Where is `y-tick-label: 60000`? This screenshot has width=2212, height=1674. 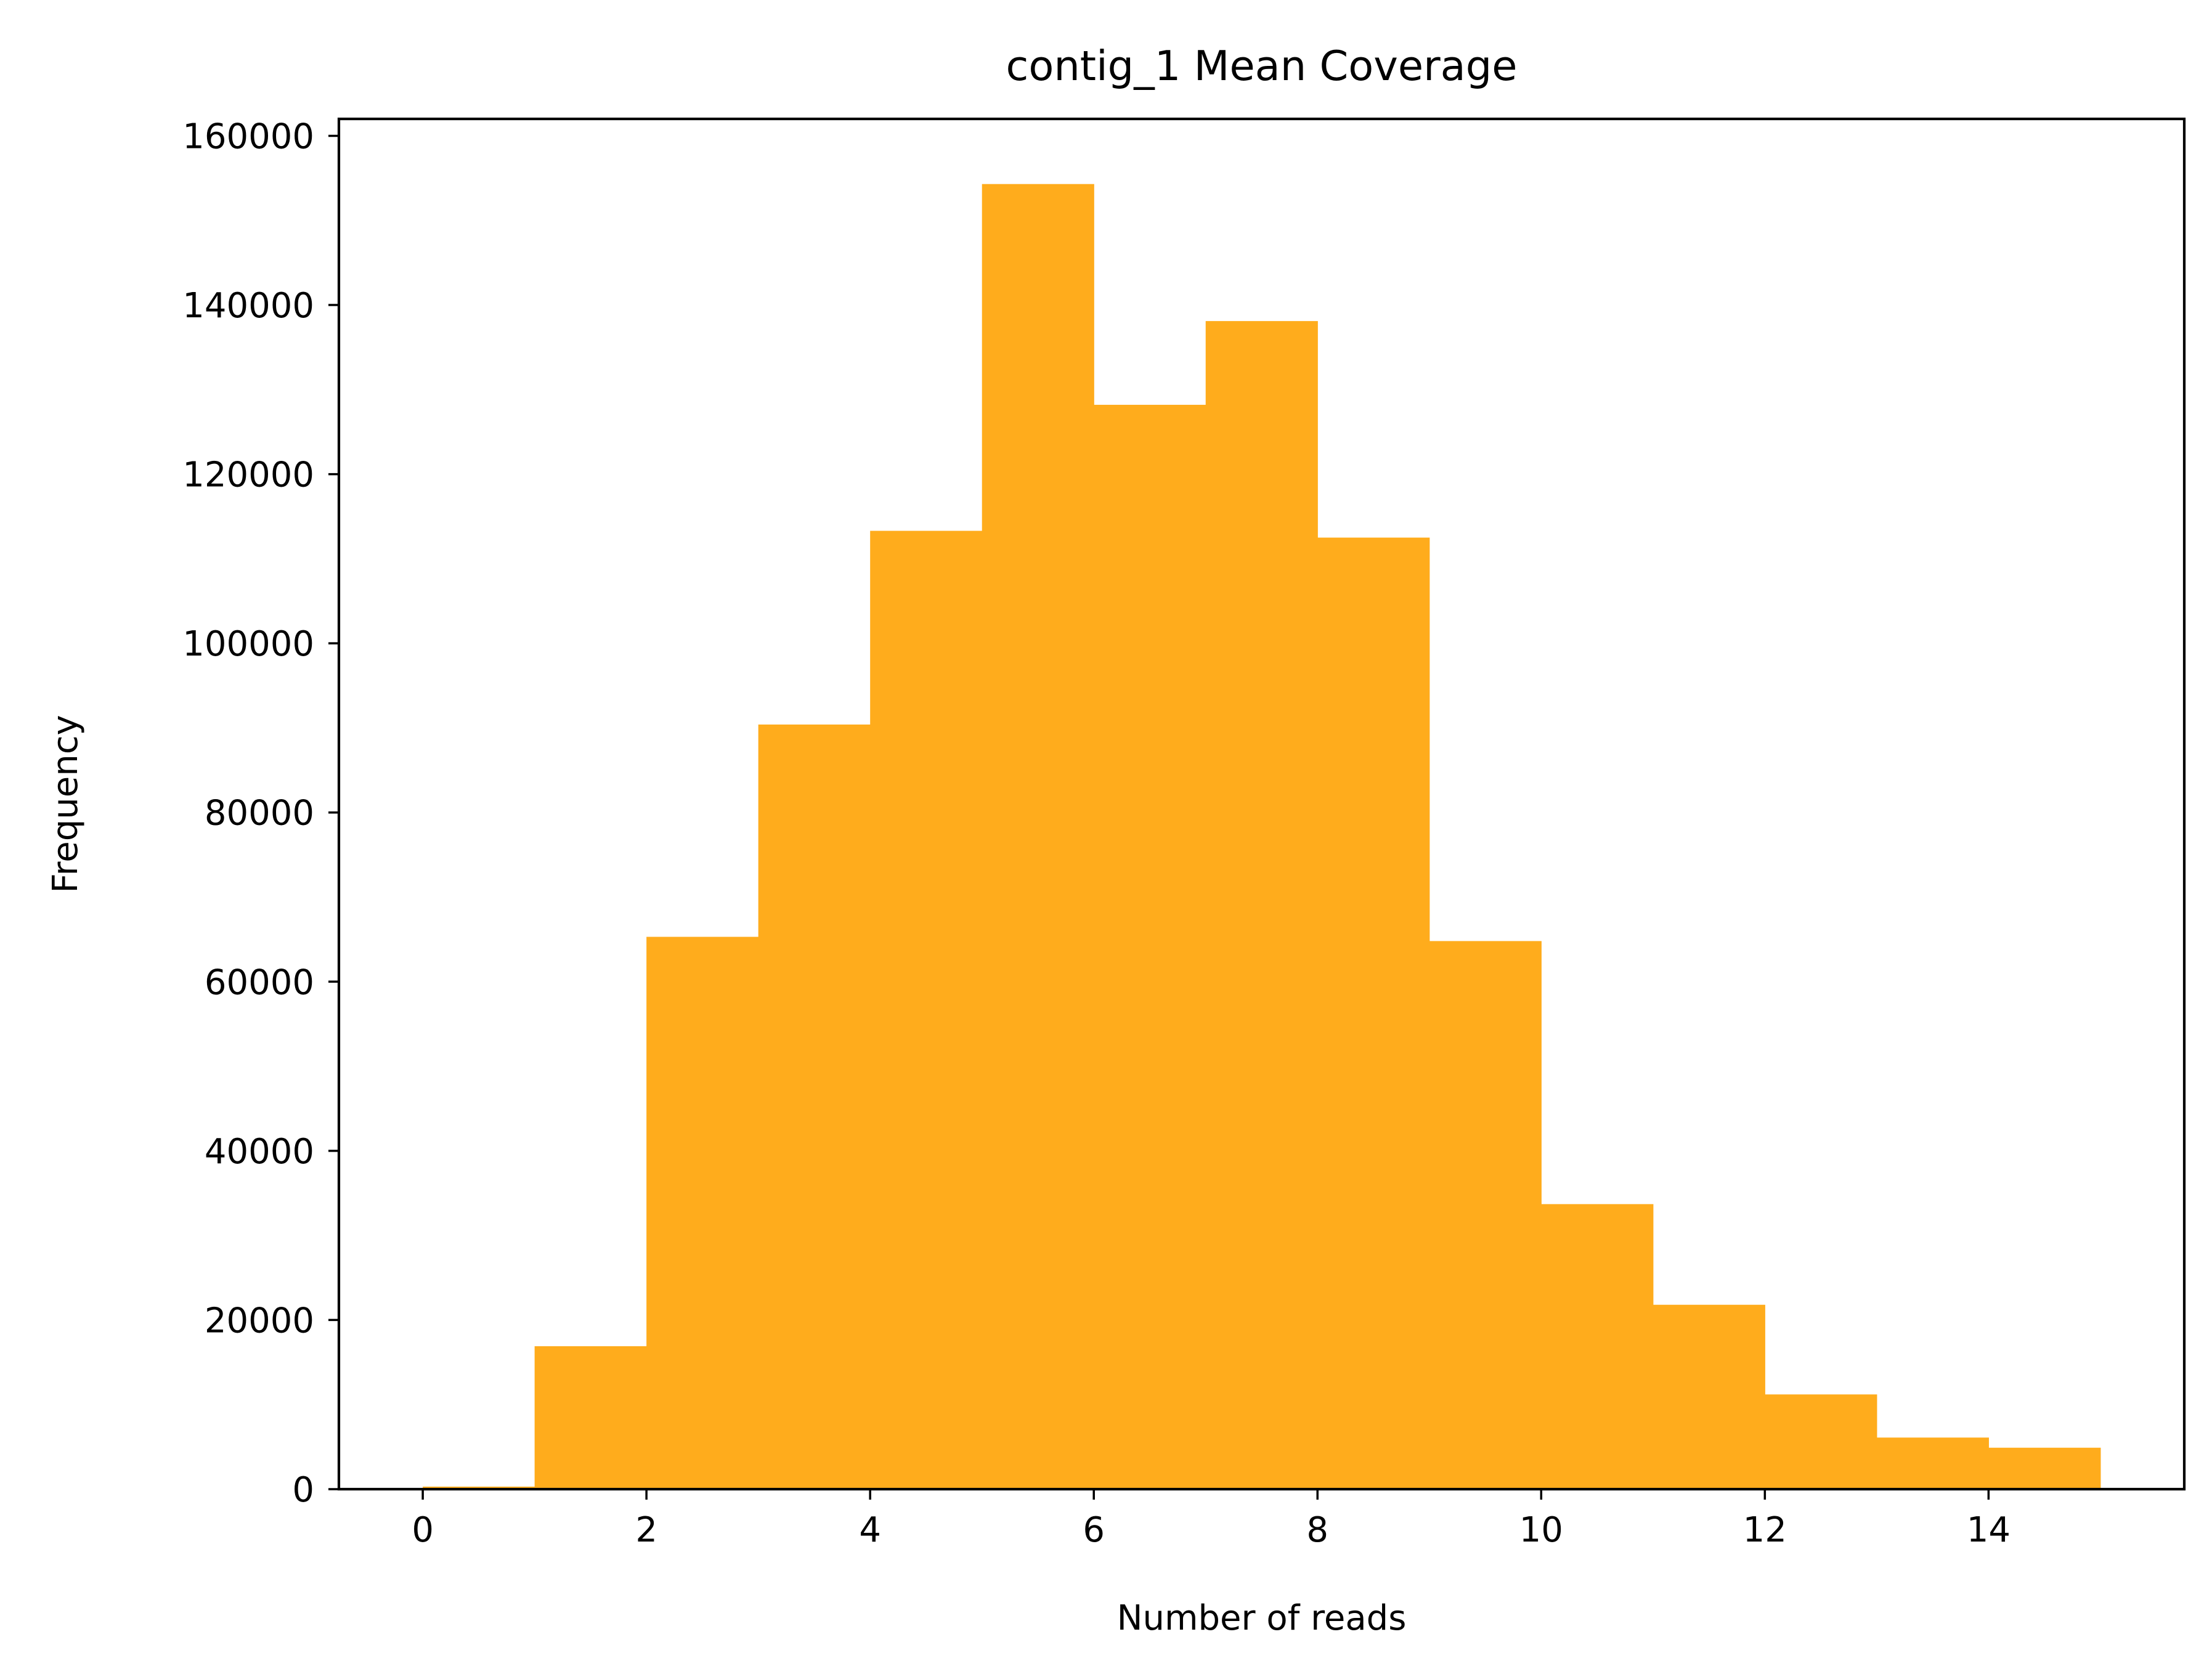 y-tick-label: 60000 is located at coordinates (259, 982).